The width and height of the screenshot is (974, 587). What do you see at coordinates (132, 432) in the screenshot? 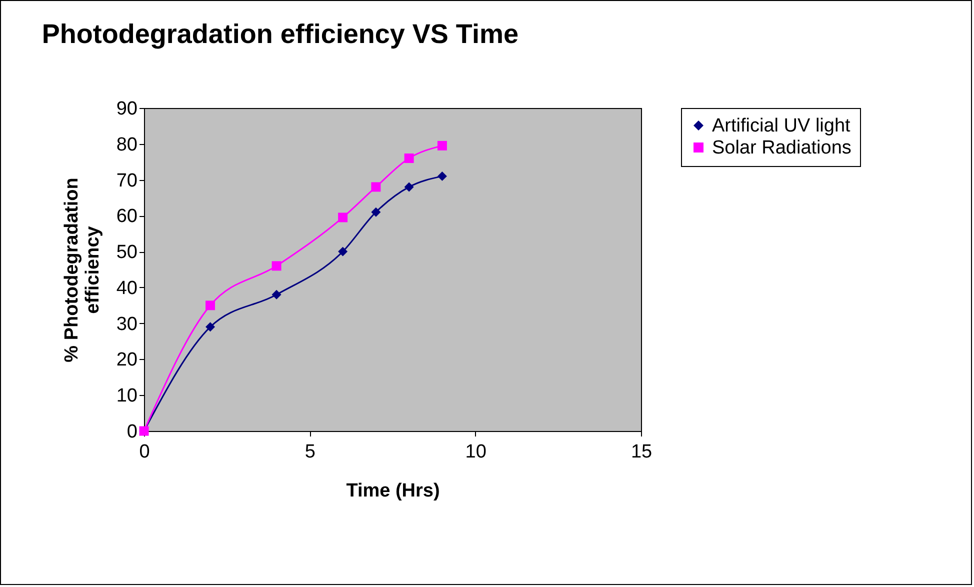
I see `y-tick-label: 0` at bounding box center [132, 432].